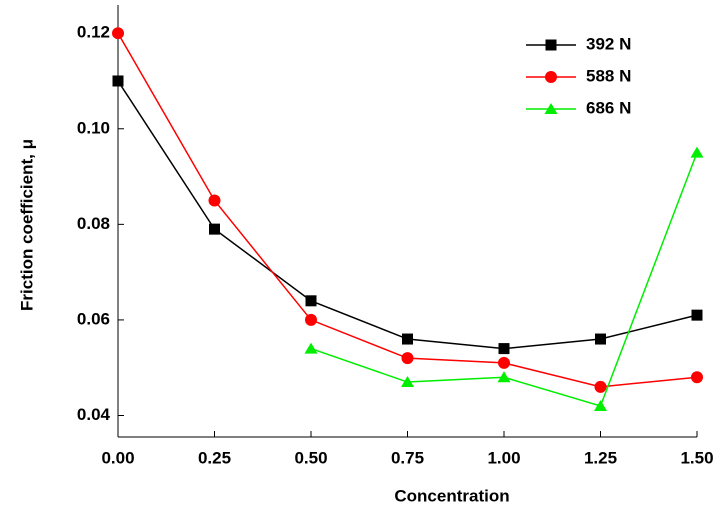  What do you see at coordinates (503, 457) in the screenshot?
I see `x-tick-label: 1.00` at bounding box center [503, 457].